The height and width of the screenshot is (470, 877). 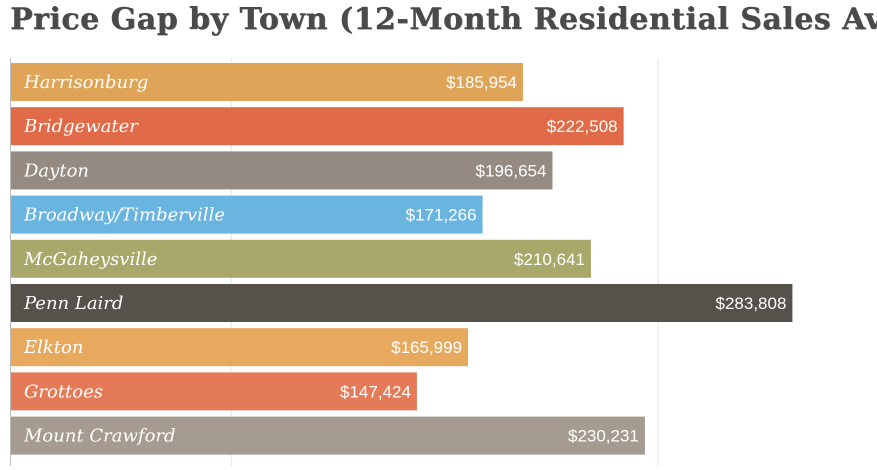 I want to click on bar-group: Grottoes $147,424, so click(x=214, y=391).